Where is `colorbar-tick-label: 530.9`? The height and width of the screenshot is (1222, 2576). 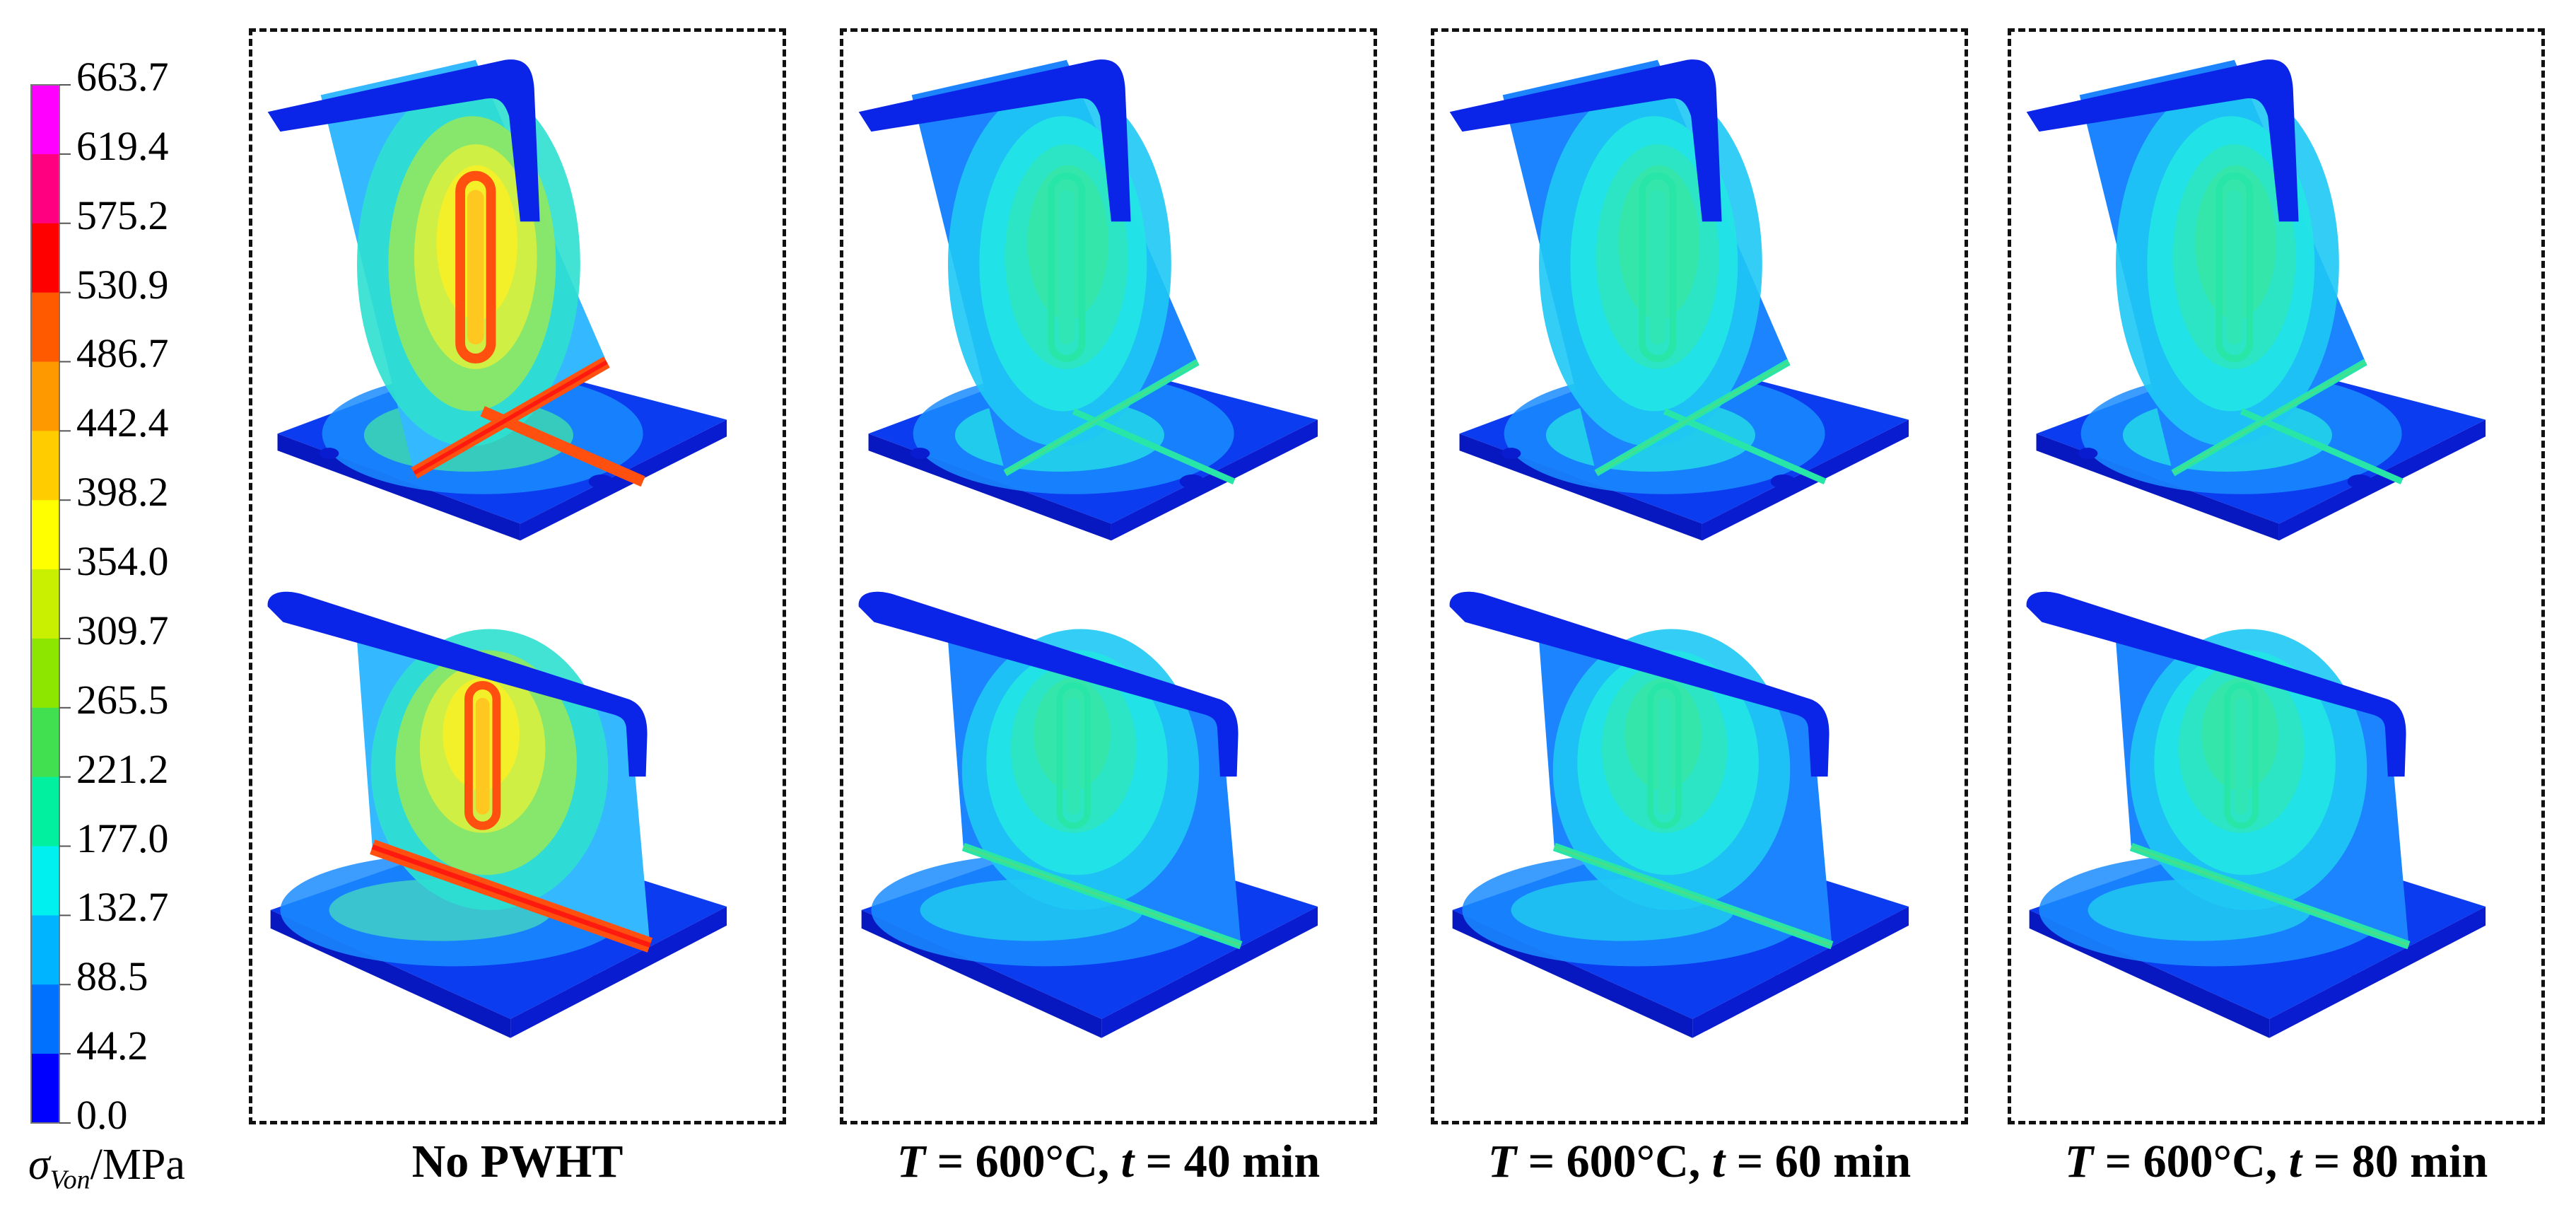 colorbar-tick-label: 530.9 is located at coordinates (123, 284).